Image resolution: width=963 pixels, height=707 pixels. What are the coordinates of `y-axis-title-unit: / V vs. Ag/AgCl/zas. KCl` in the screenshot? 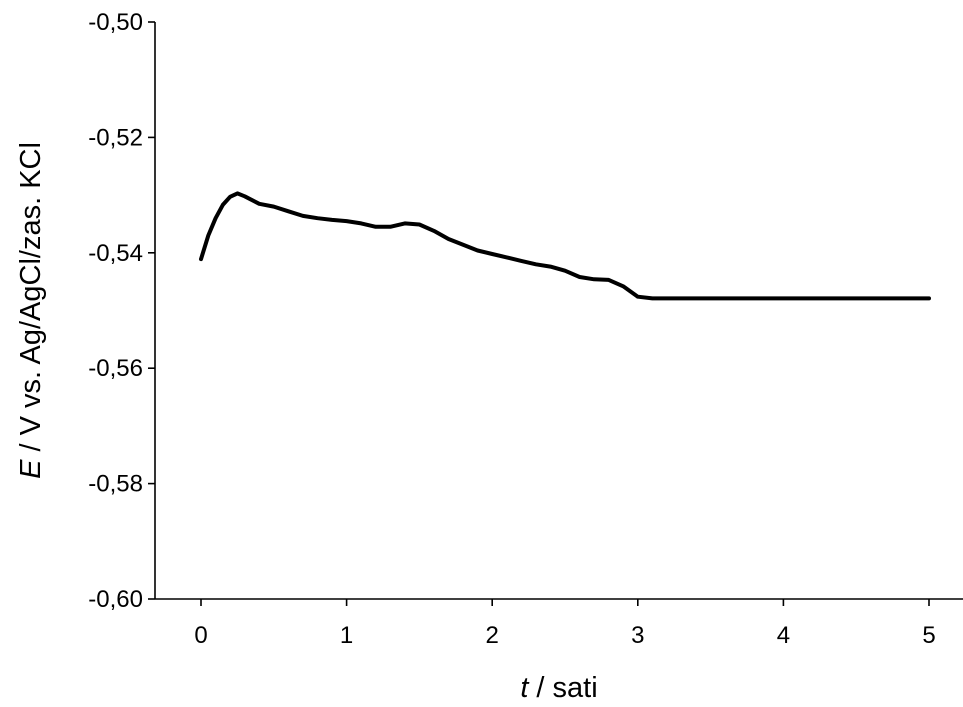 It's located at (31, 301).